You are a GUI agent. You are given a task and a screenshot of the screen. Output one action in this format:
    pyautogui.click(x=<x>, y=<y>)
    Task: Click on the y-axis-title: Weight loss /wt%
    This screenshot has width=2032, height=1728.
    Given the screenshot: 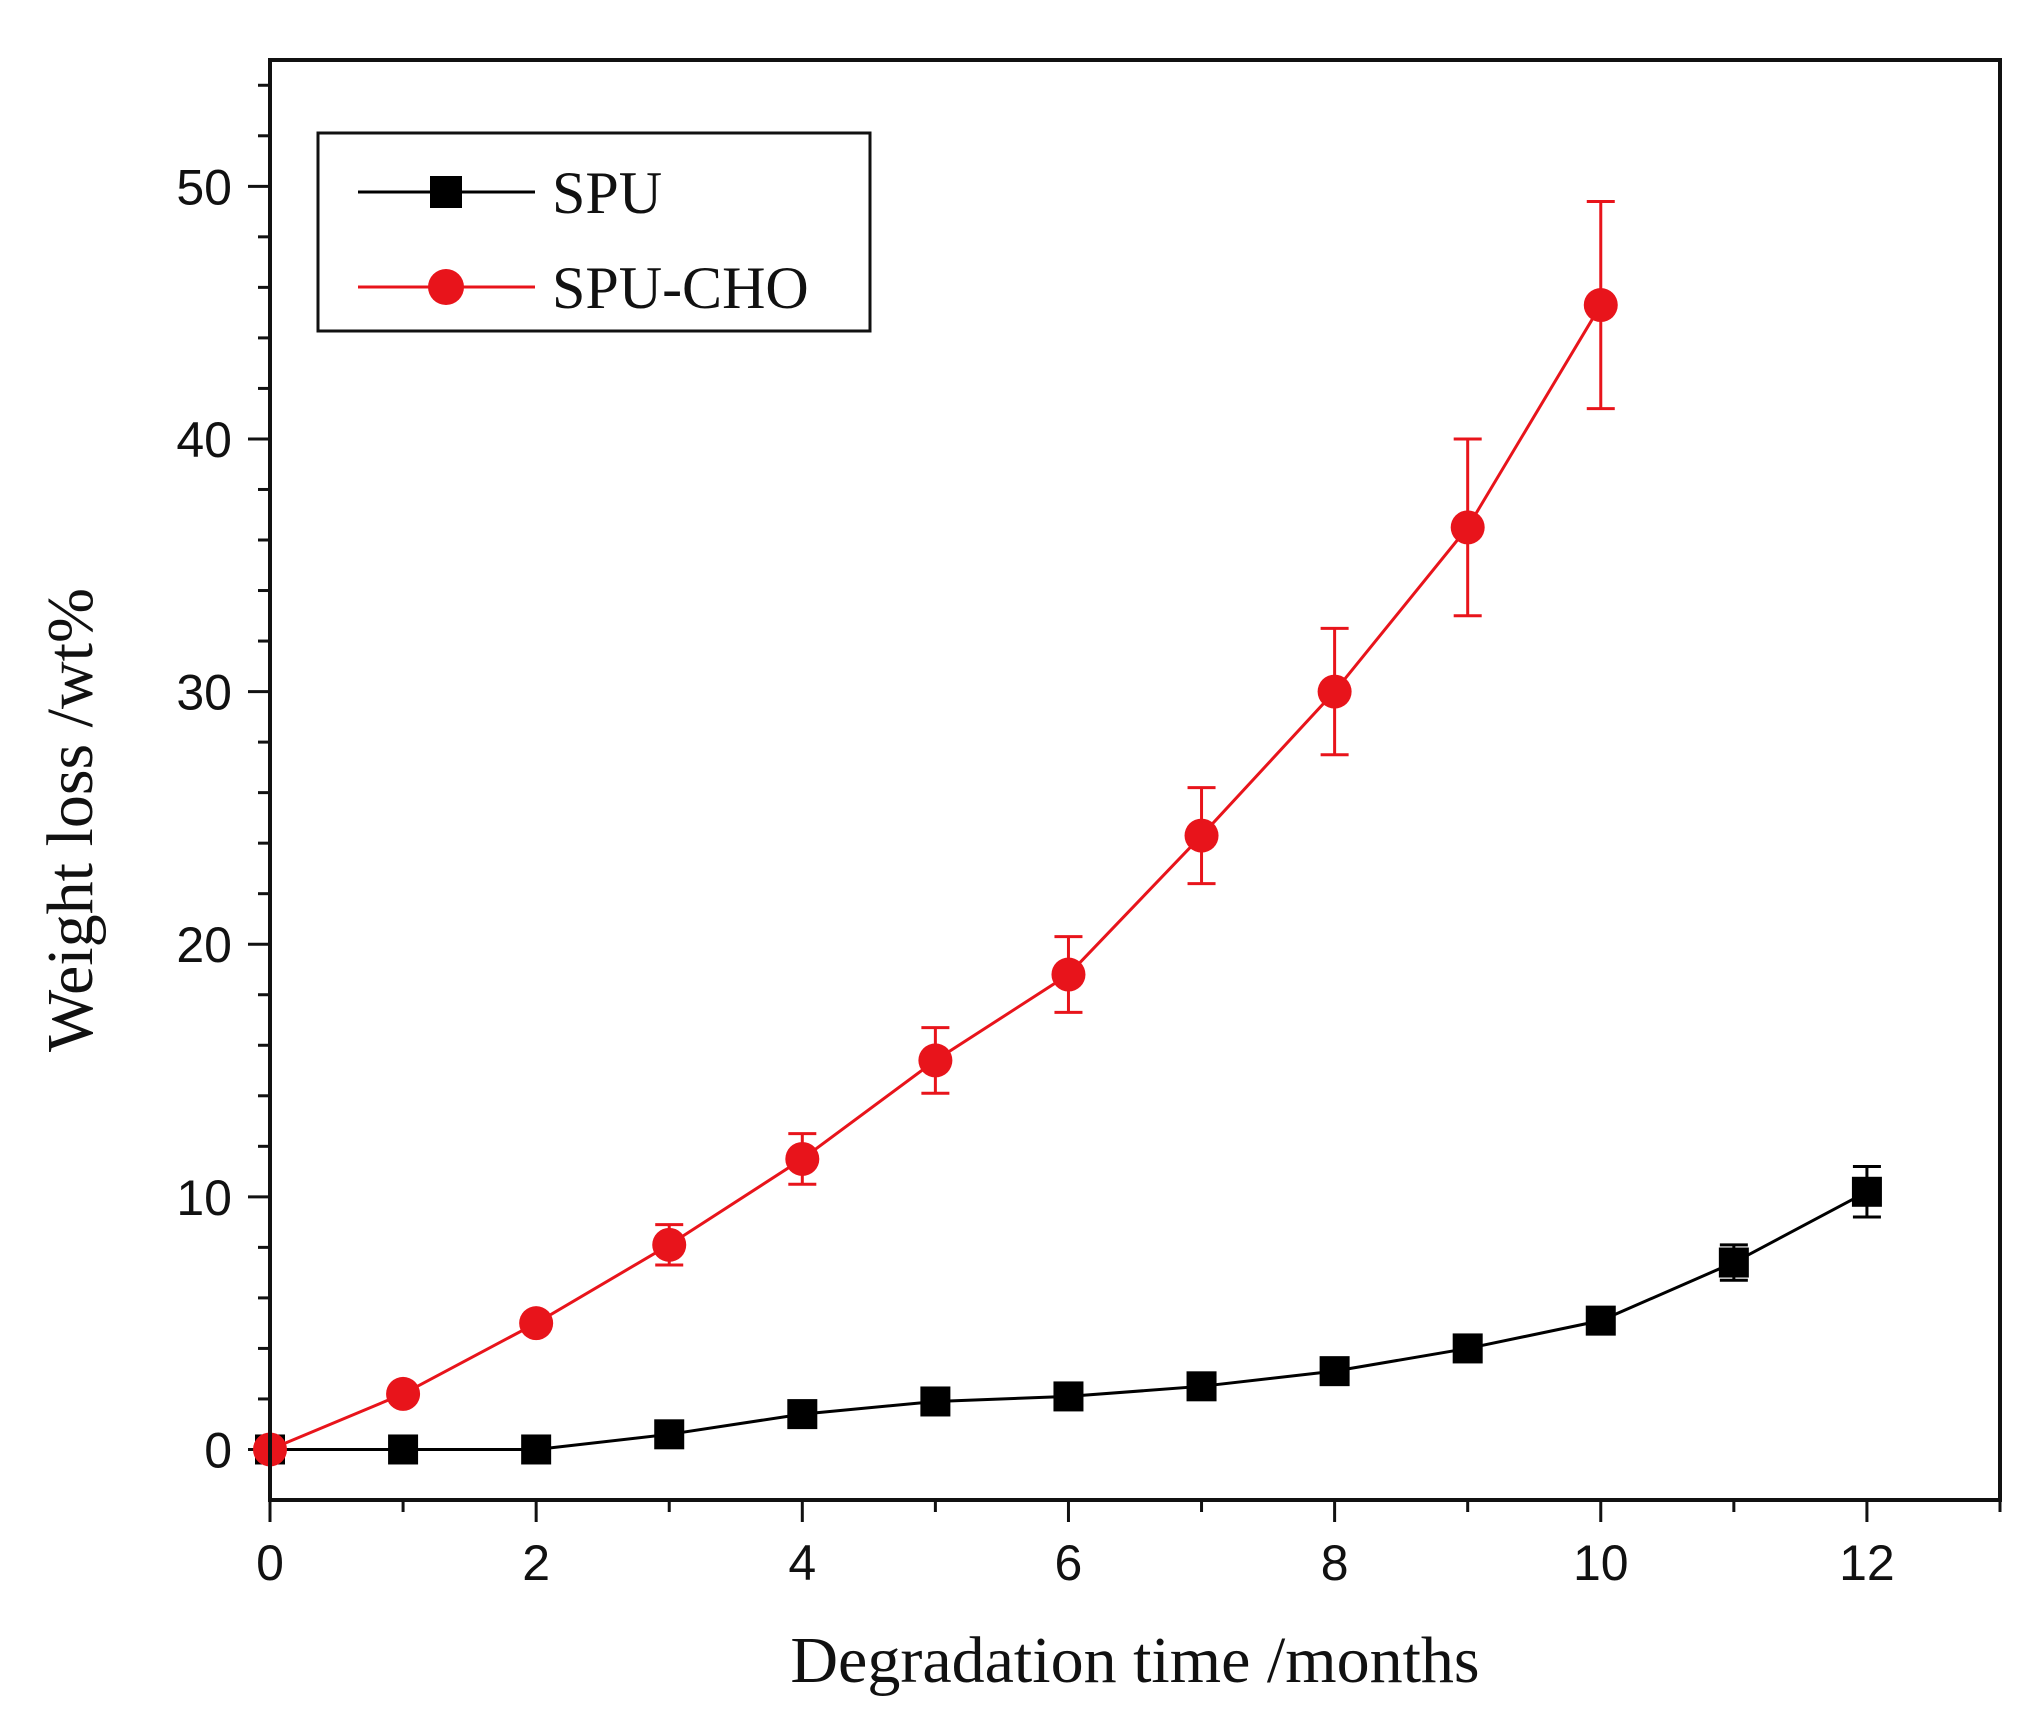 What is the action you would take?
    pyautogui.click(x=70, y=820)
    